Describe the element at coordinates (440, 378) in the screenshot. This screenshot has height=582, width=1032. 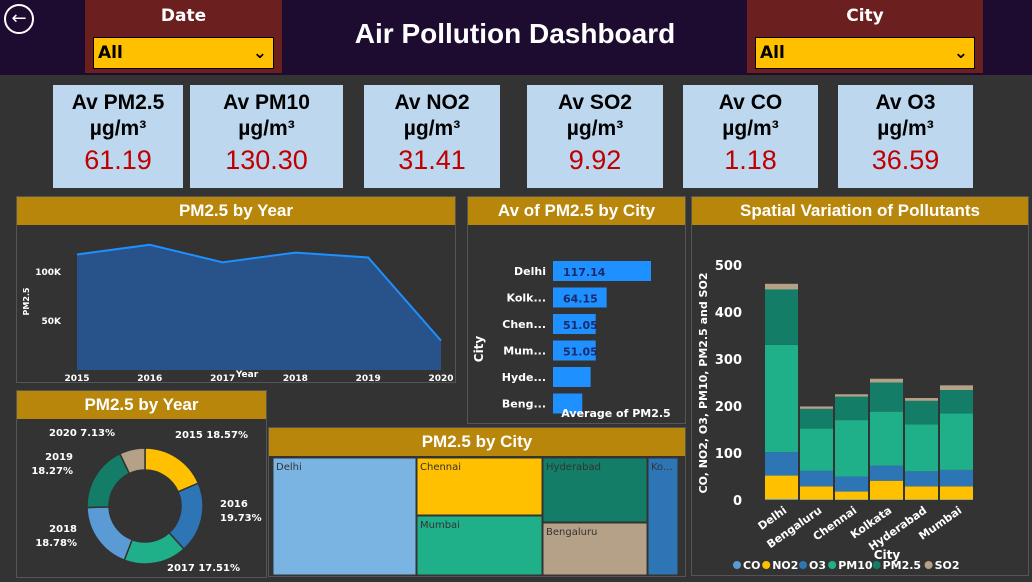
I see `x-tick-label: 2020` at that location.